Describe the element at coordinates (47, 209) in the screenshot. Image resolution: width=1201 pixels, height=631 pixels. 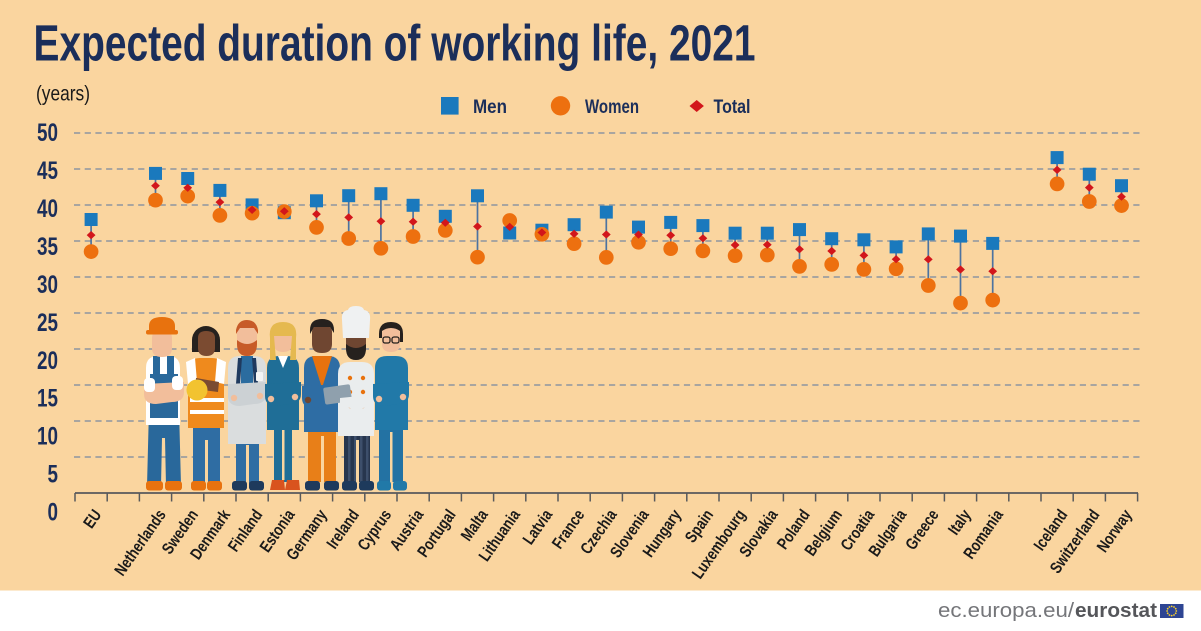
I see `svg-text: 40` at that location.